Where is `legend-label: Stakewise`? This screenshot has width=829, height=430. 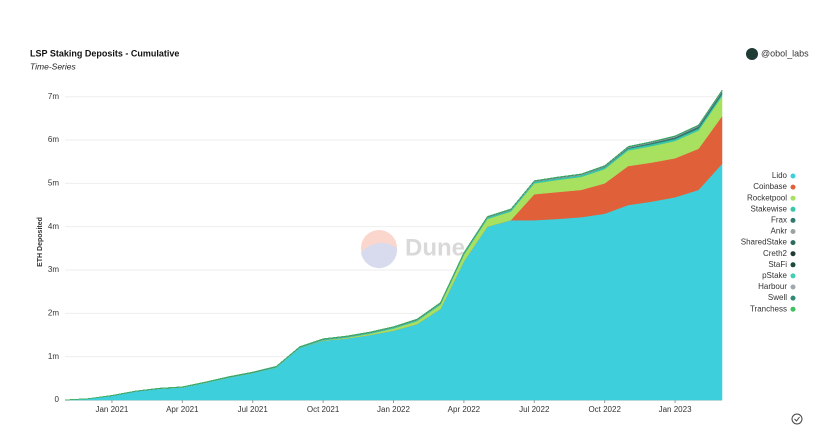
legend-label: Stakewise is located at coordinates (769, 208).